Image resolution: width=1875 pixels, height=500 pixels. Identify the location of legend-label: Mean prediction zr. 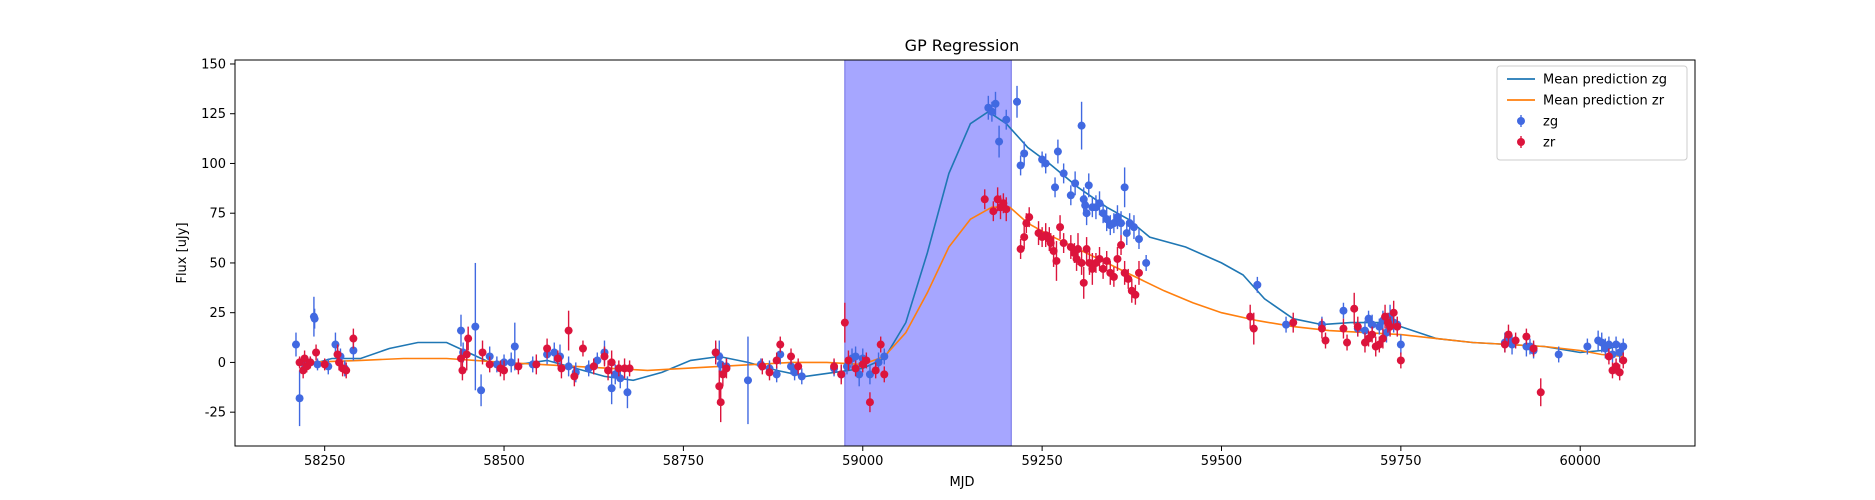
(1604, 101).